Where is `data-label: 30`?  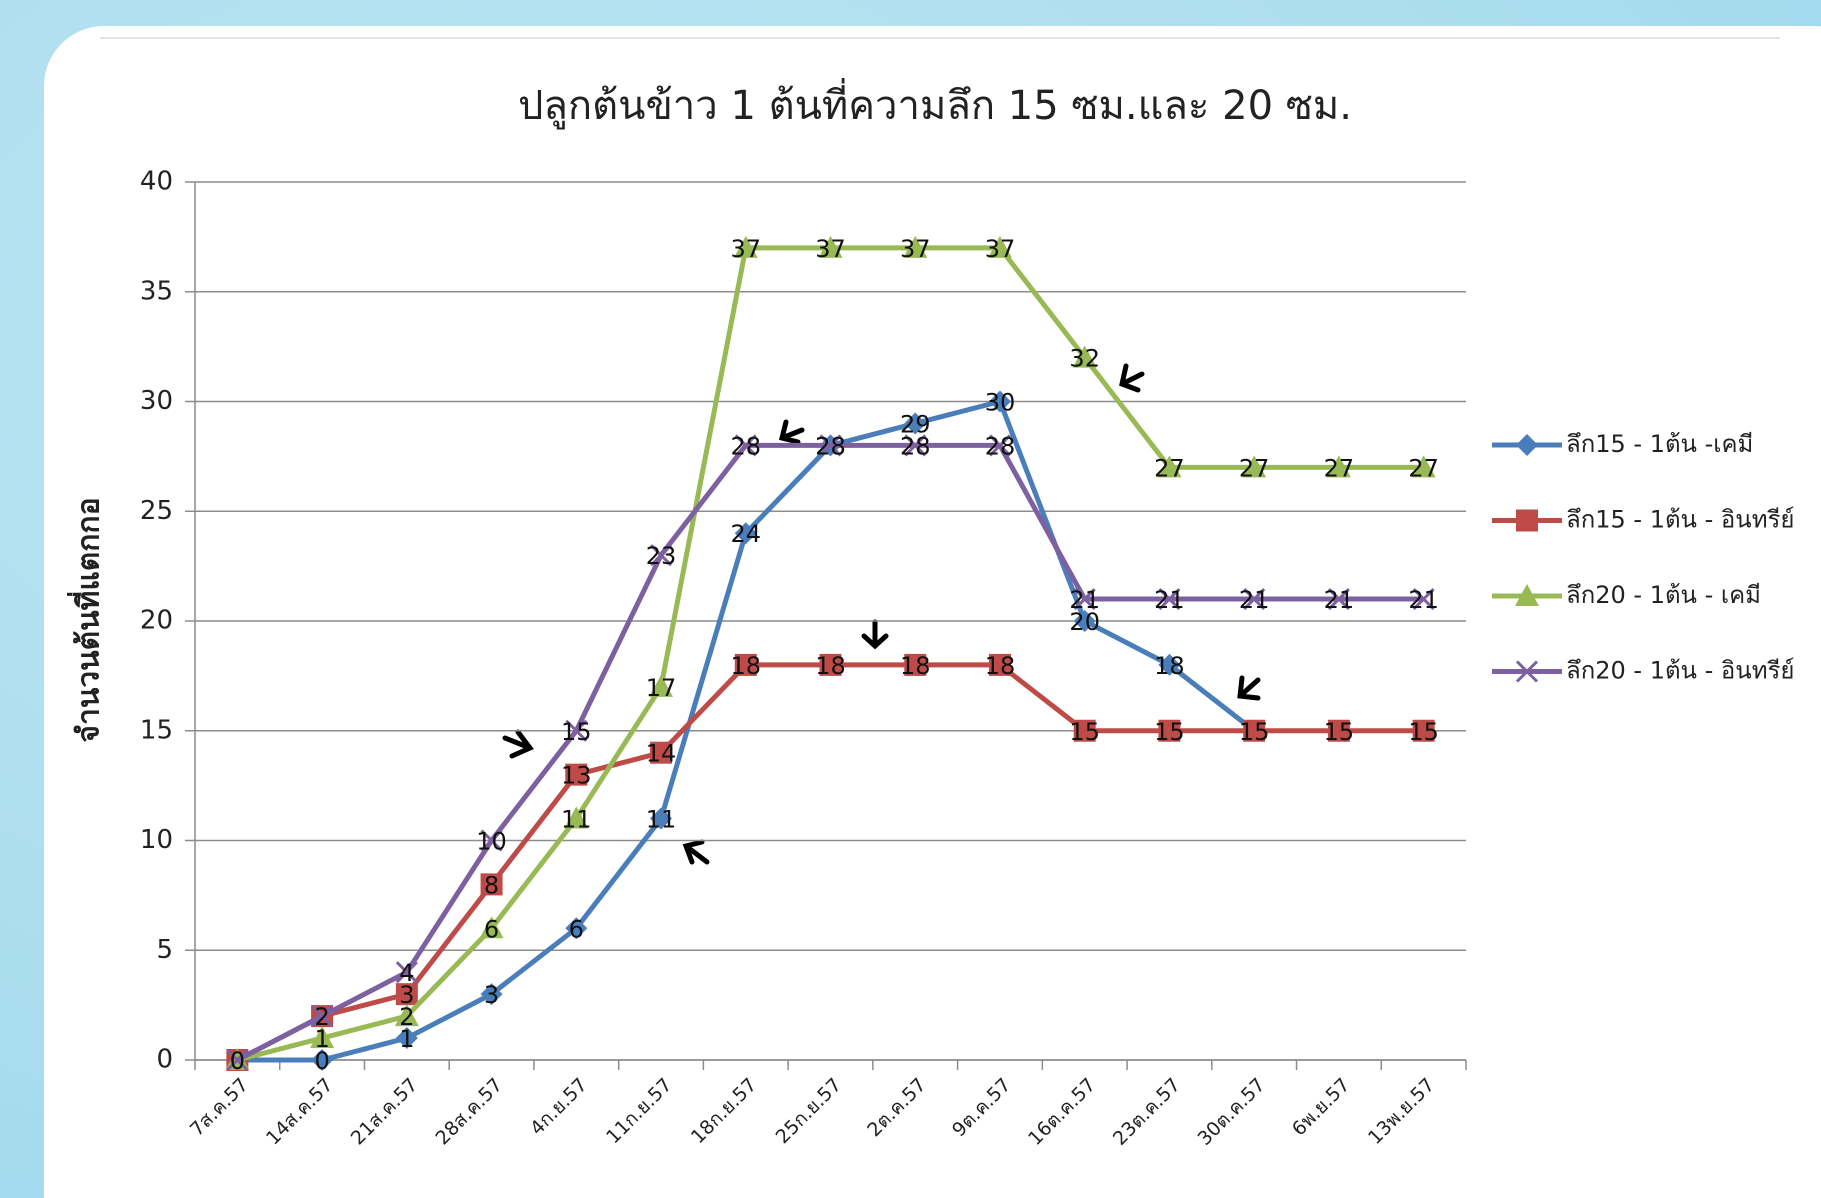 data-label: 30 is located at coordinates (1000, 403).